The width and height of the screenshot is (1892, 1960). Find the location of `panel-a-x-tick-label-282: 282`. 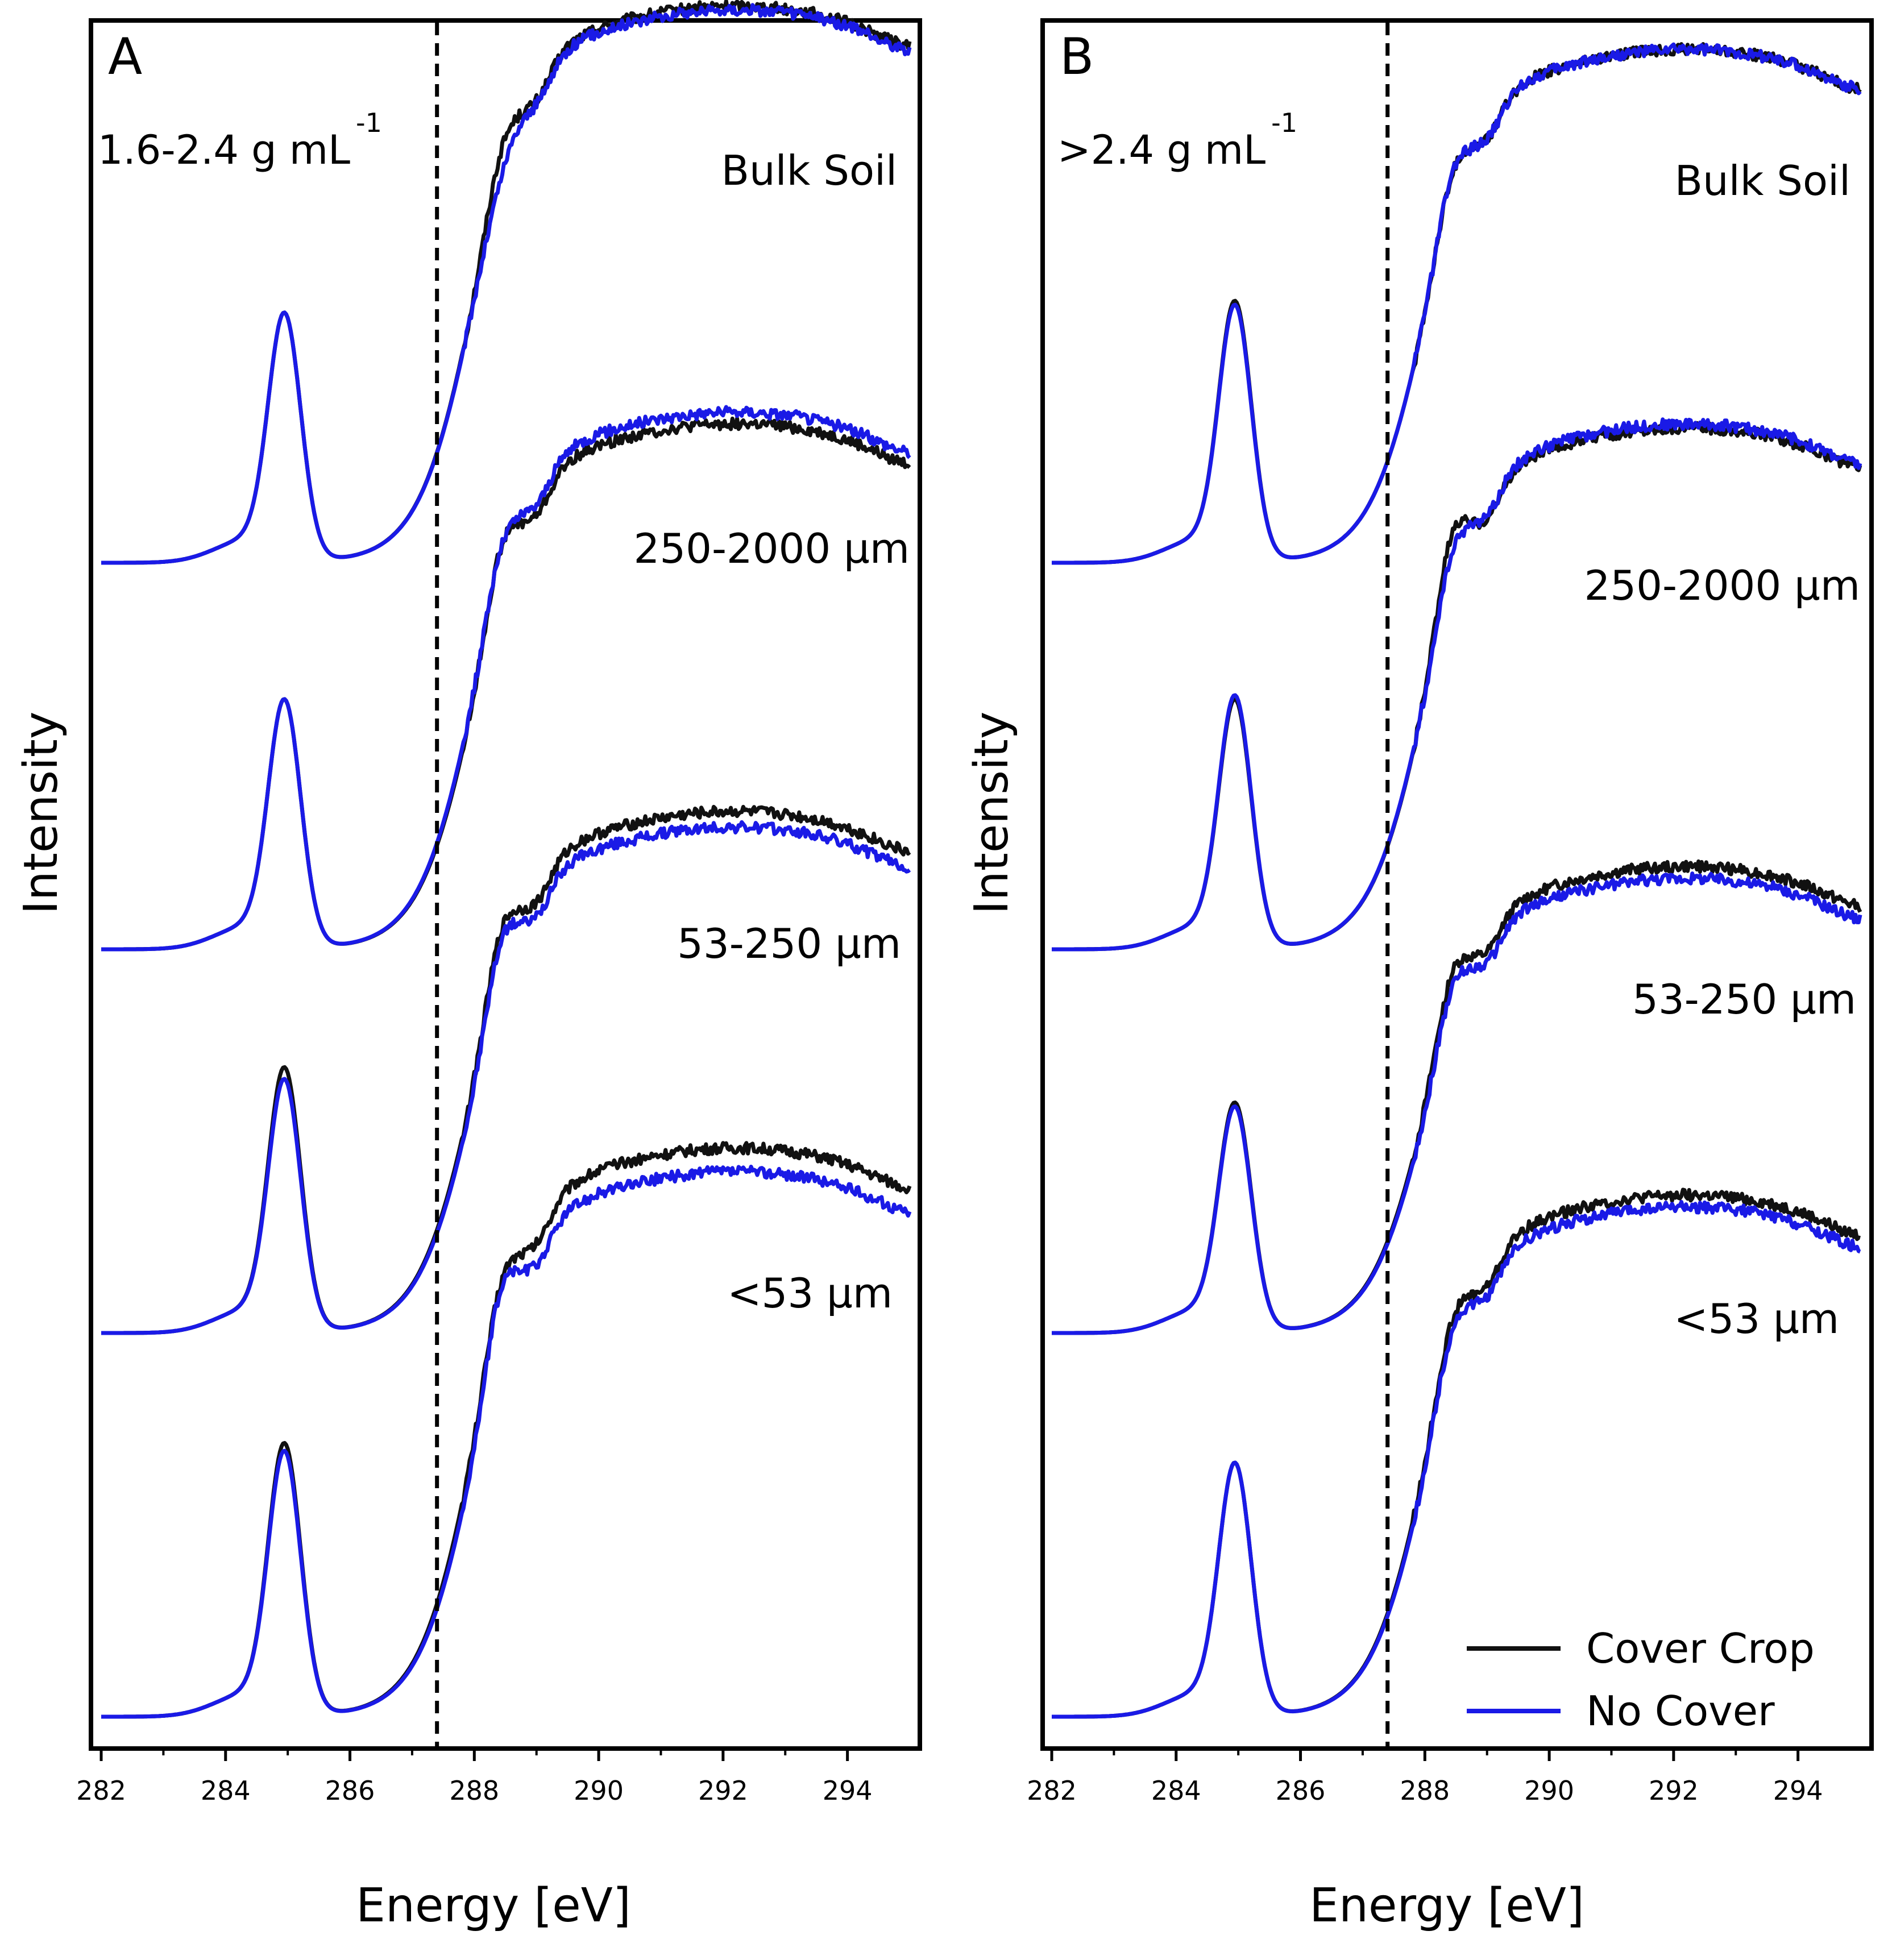

panel-a-x-tick-label-282: 282 is located at coordinates (101, 1790).